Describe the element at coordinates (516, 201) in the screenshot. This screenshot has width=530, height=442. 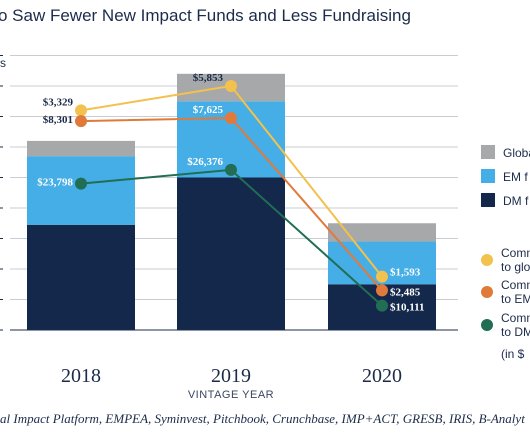
I see `legend-label: DM f` at that location.